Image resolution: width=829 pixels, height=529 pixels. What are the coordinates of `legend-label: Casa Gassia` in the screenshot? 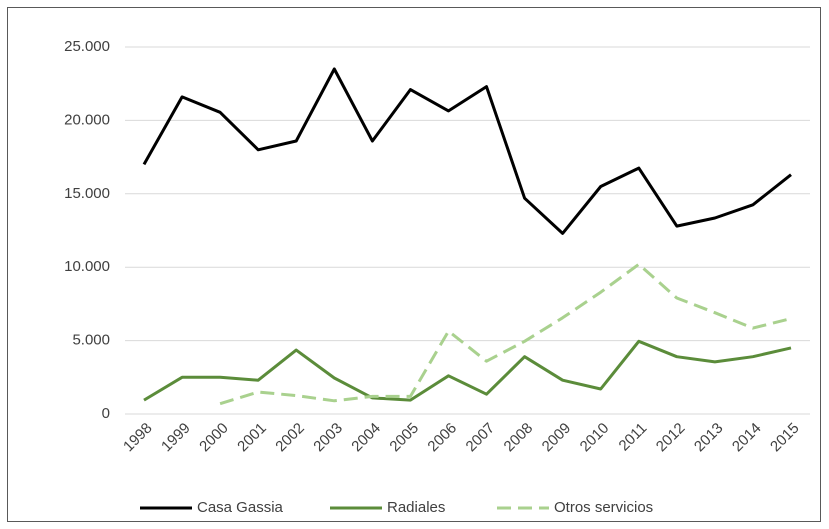 It's located at (240, 507).